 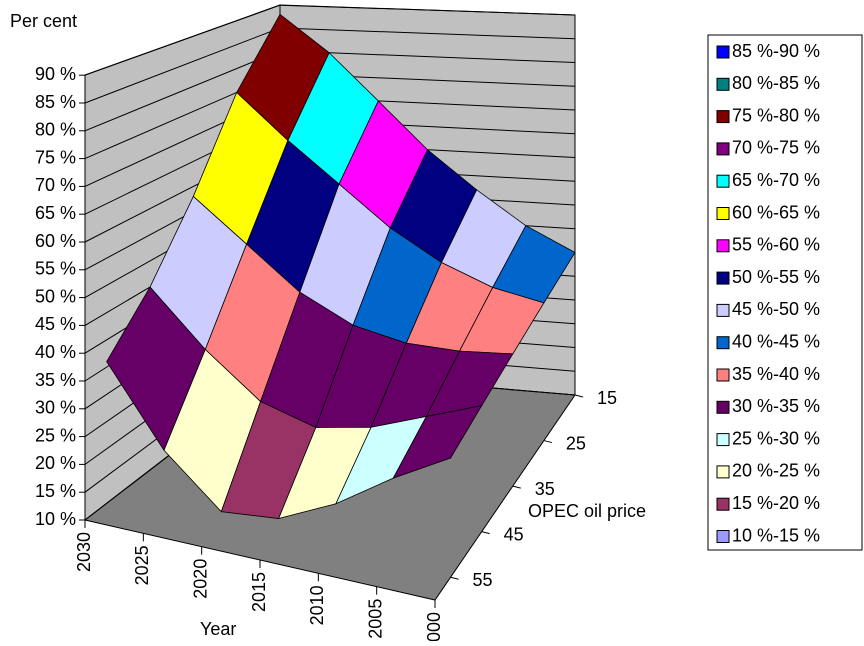 What do you see at coordinates (55, 324) in the screenshot?
I see `z-tick-label: 45 %` at bounding box center [55, 324].